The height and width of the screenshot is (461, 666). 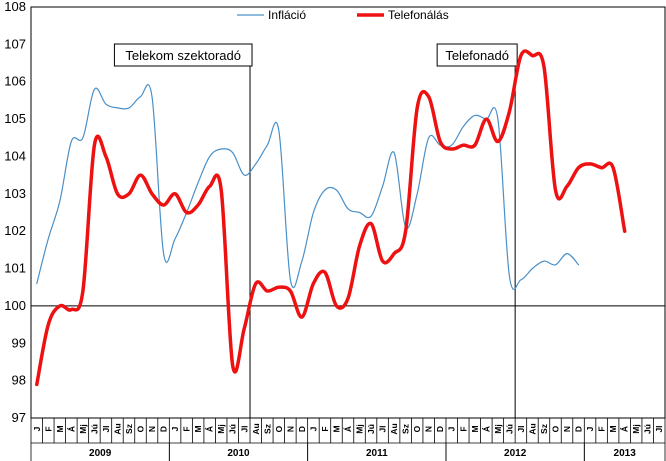 I want to click on legend-label: Infláció, so click(x=287, y=15).